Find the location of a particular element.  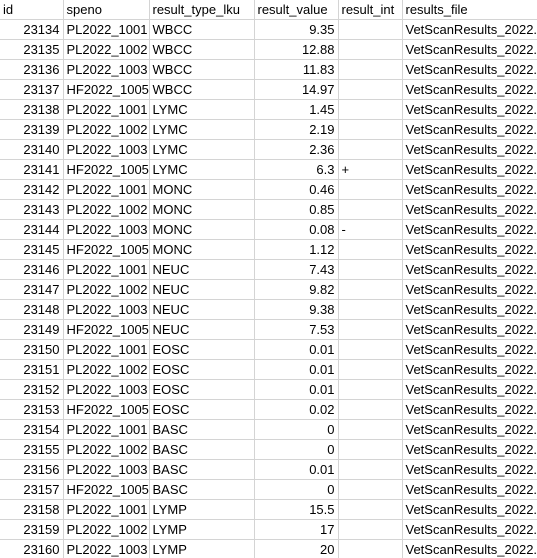

cell-id: 23137 is located at coordinates (32, 89).